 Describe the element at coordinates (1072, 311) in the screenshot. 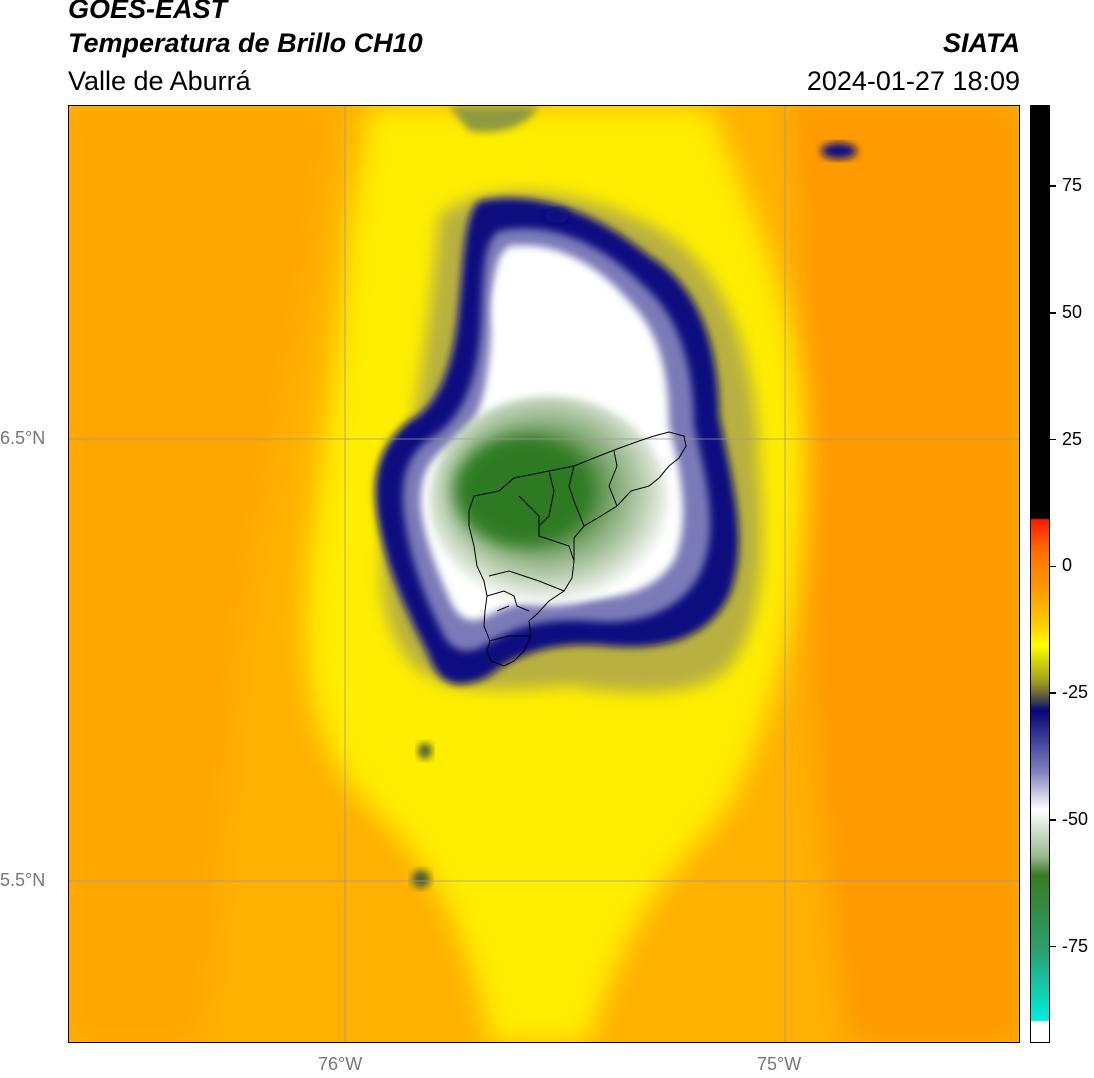

I see `colorbar-tick-label: 50` at that location.